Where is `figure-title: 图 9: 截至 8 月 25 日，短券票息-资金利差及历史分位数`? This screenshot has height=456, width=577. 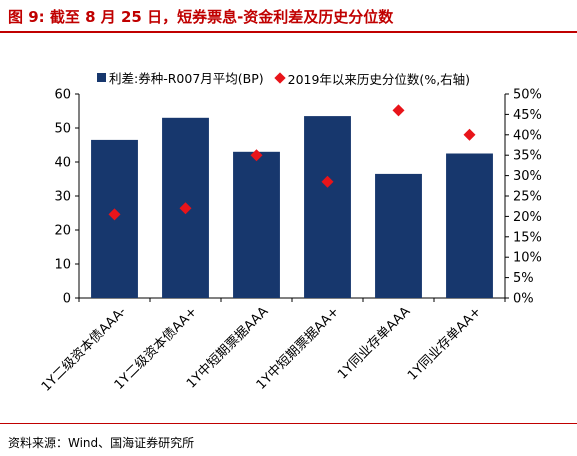
figure-title: 图 9: 截至 8 月 25 日，短券票息-资金利差及历史分位数 is located at coordinates (201, 17).